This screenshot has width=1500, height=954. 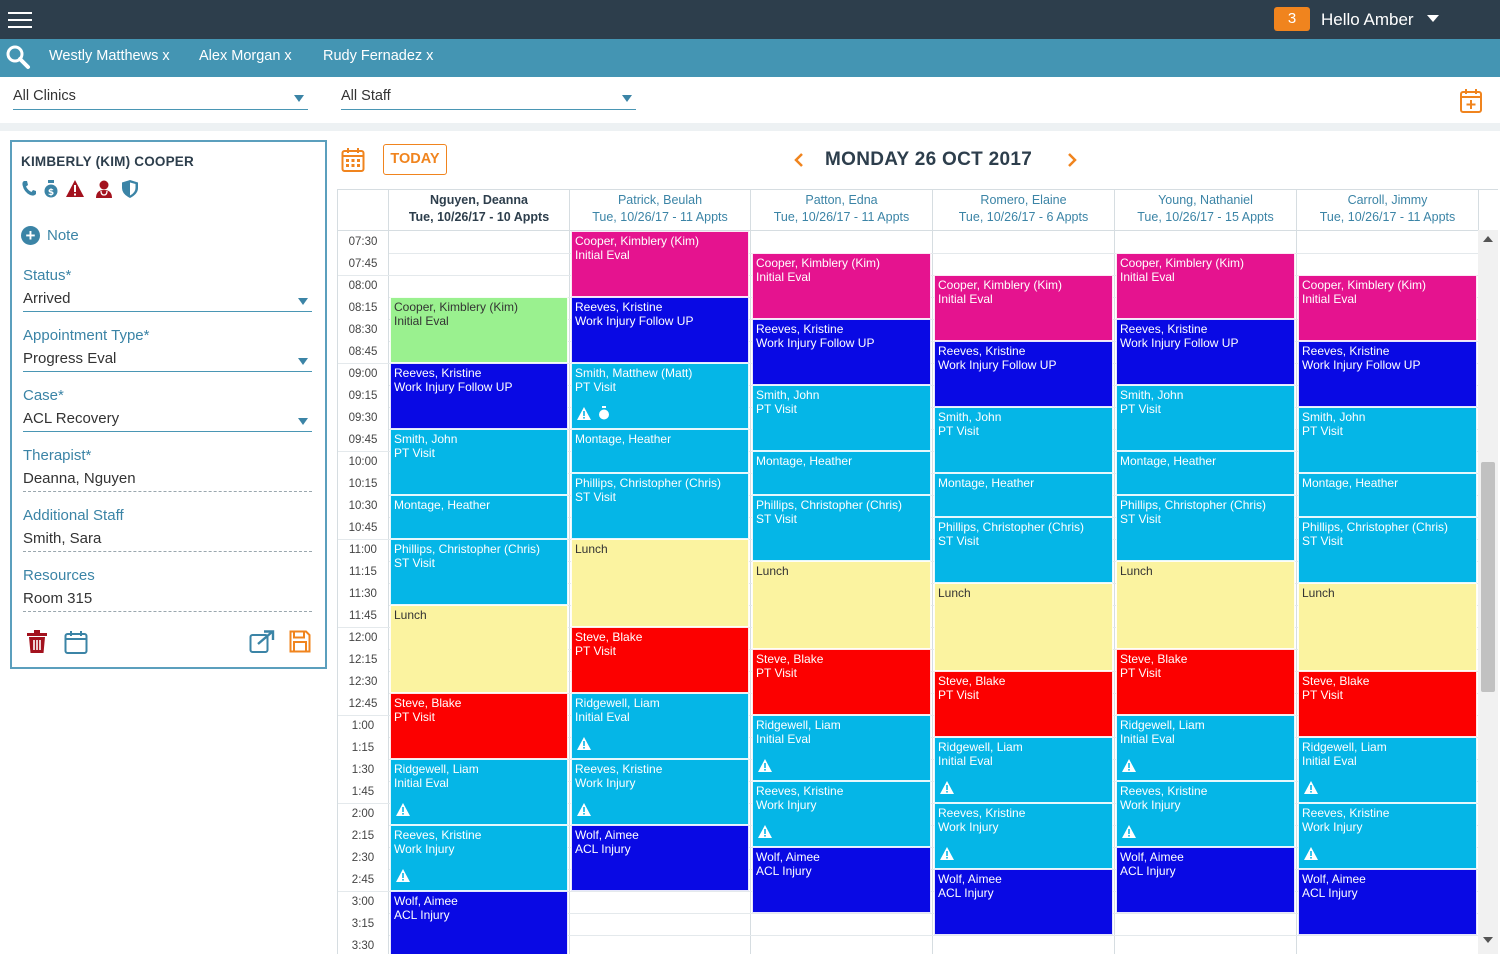 What do you see at coordinates (660, 396) in the screenshot?
I see `appointment-block: Smith, Matthew (Matt) PT Visit` at bounding box center [660, 396].